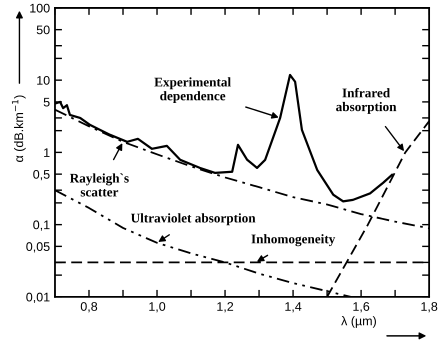  I want to click on x-tick-label: 1,2, so click(225, 307).